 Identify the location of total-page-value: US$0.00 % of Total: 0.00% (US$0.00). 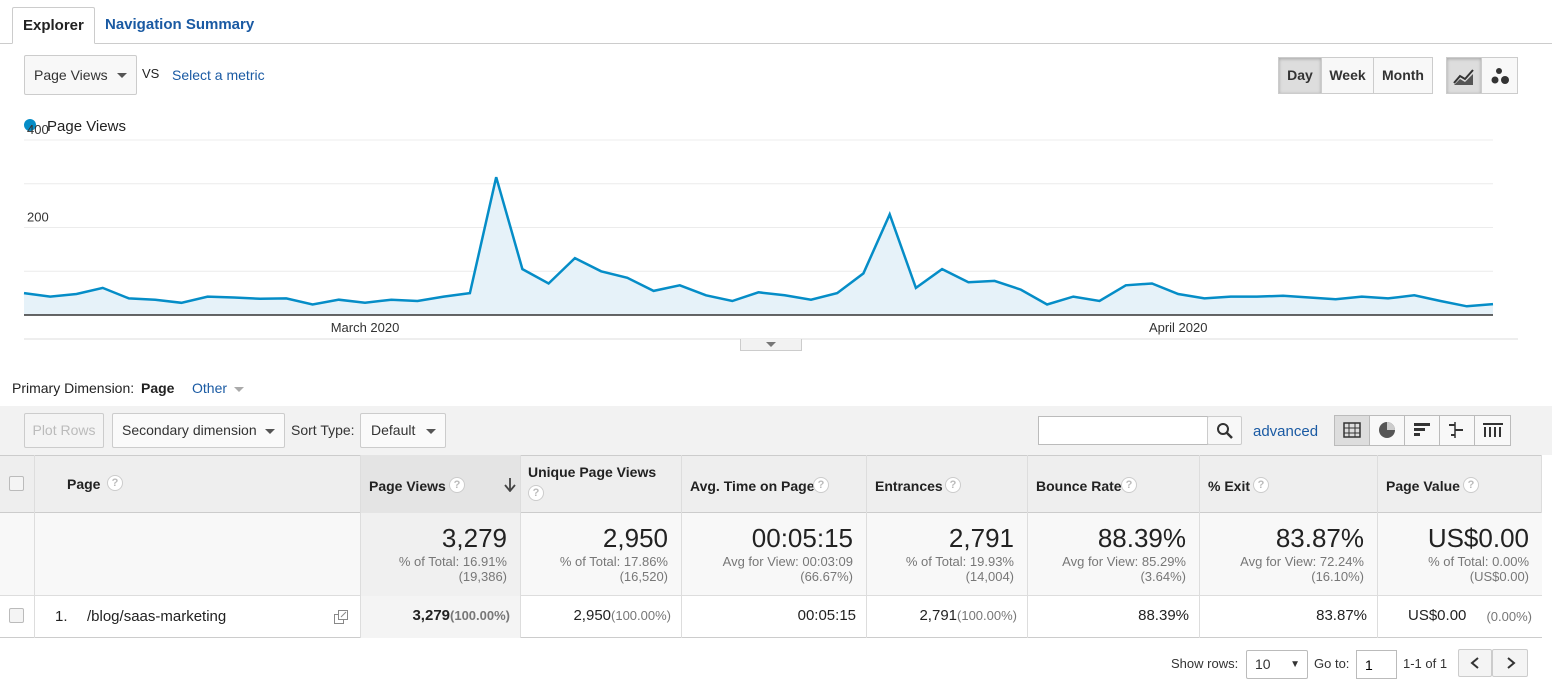
(1460, 554).